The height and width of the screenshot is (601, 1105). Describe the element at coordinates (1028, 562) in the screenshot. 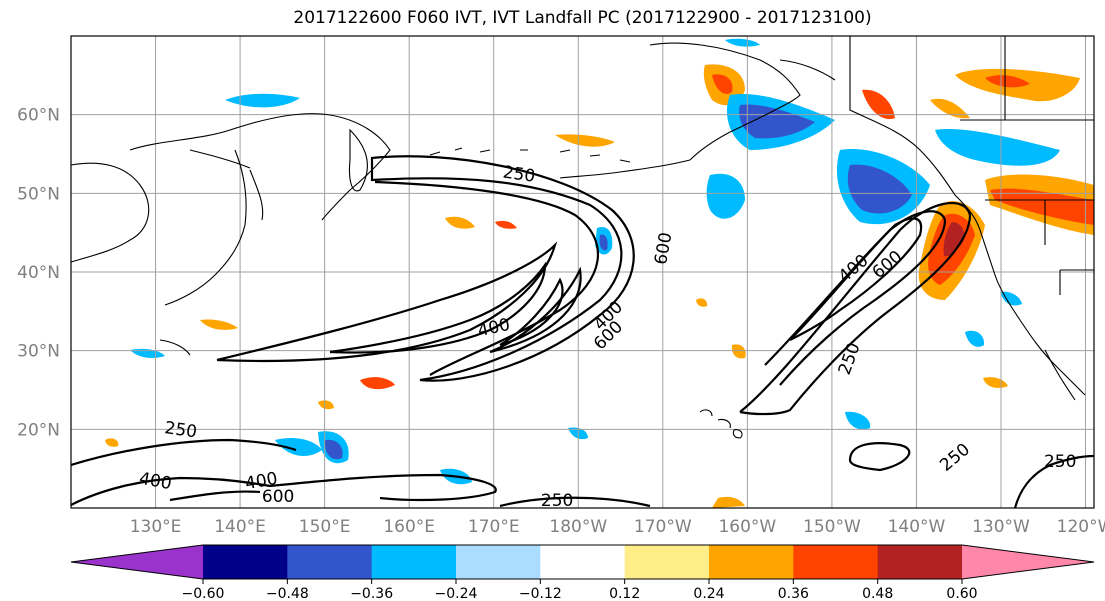

I see `colorbar-extend-high` at that location.